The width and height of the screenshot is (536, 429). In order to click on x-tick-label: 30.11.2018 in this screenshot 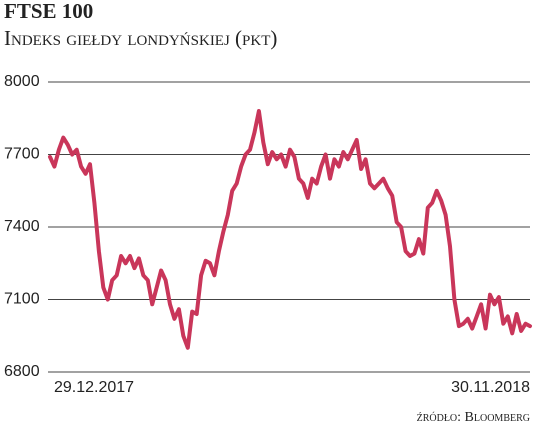, I will do `click(490, 387)`.